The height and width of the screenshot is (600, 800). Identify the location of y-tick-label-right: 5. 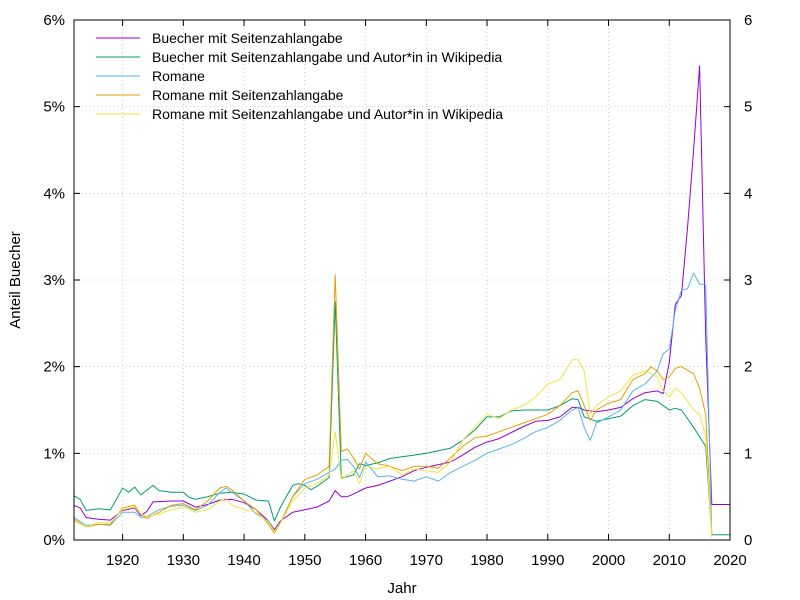
(748, 107).